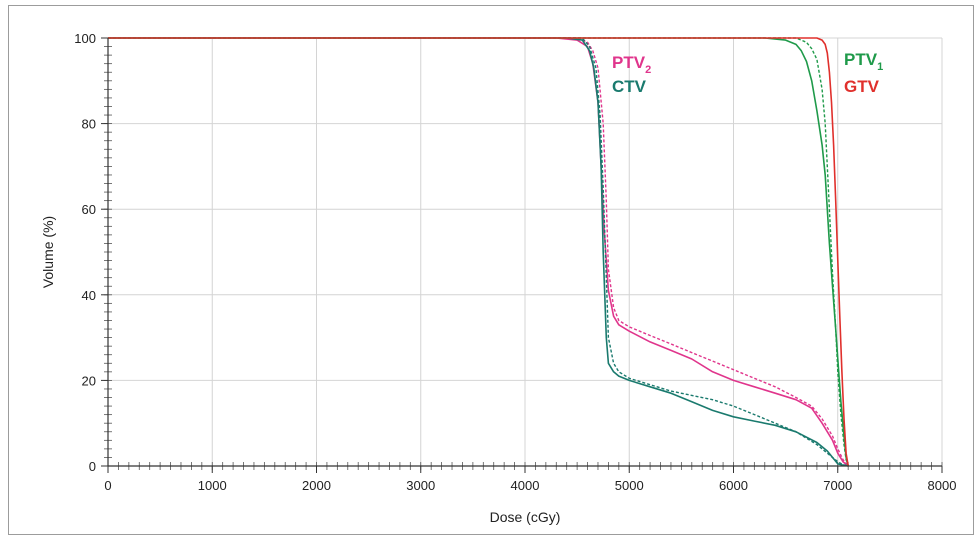 The width and height of the screenshot is (979, 540). Describe the element at coordinates (733, 485) in the screenshot. I see `x-tick-label: 6000` at that location.